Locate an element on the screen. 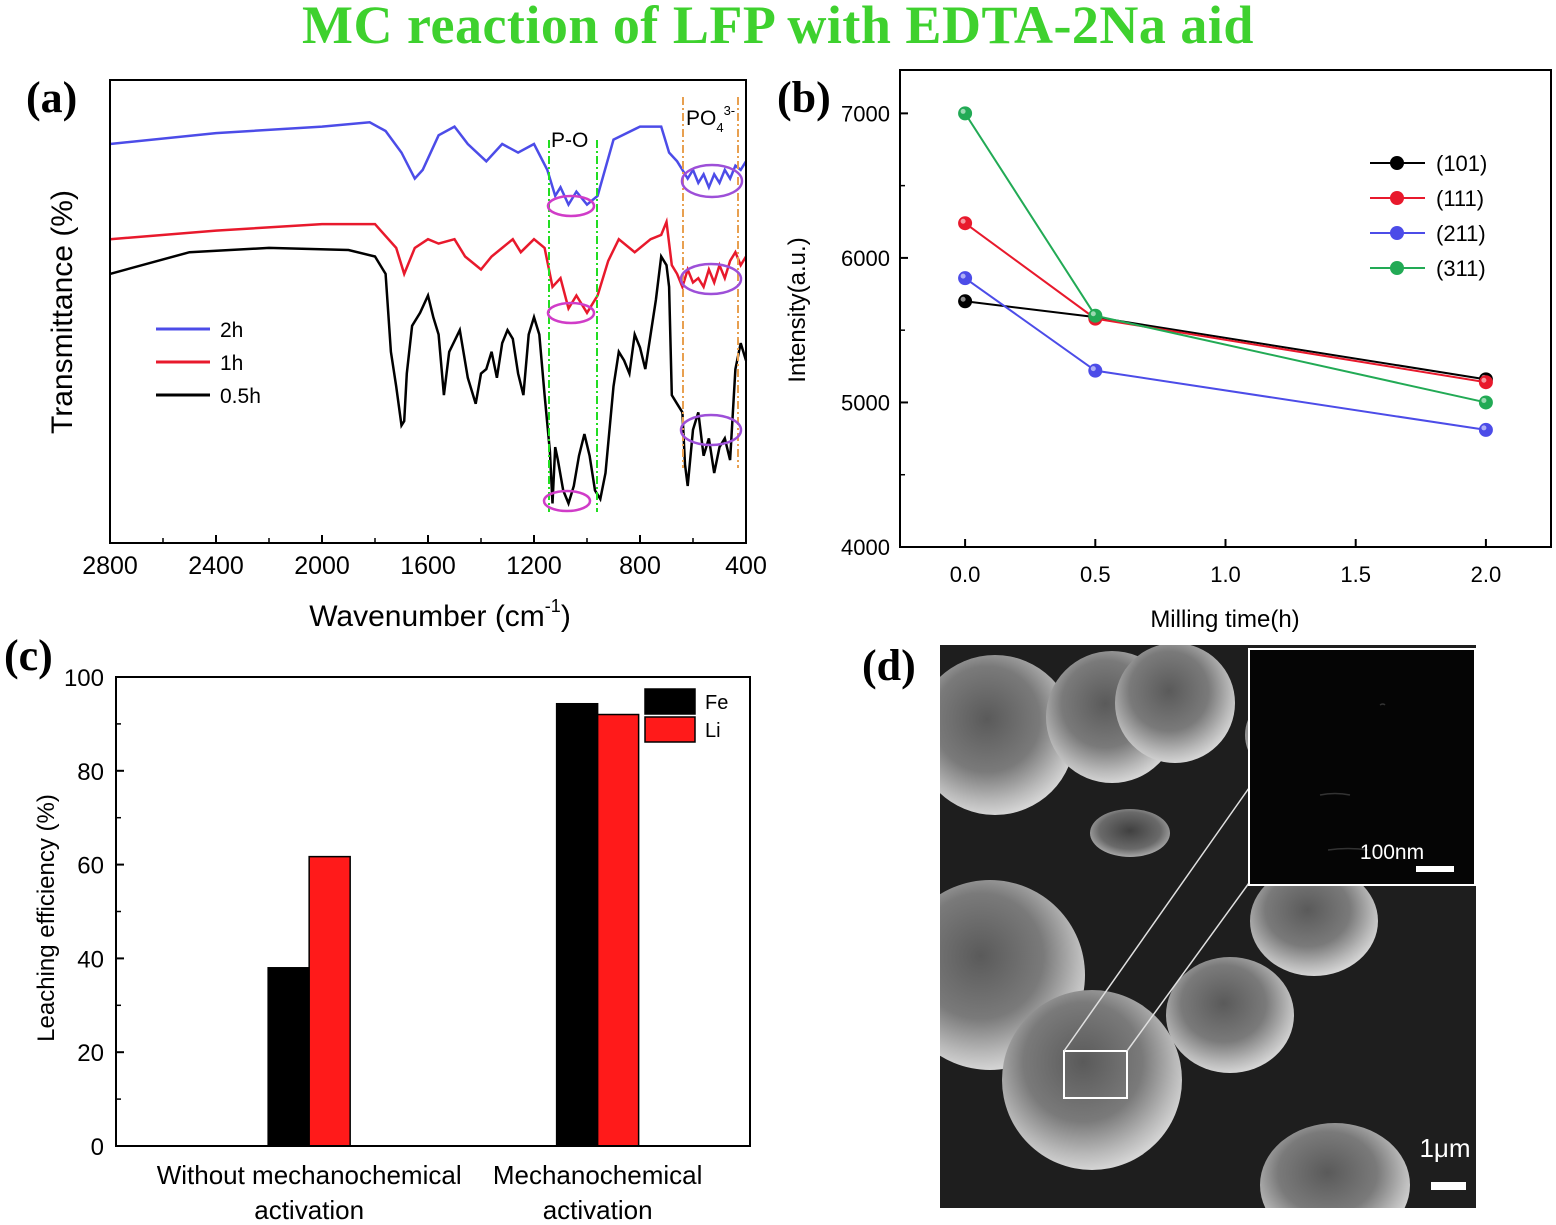 The image size is (1556, 1225). panel-c-label: (c) is located at coordinates (28, 655).